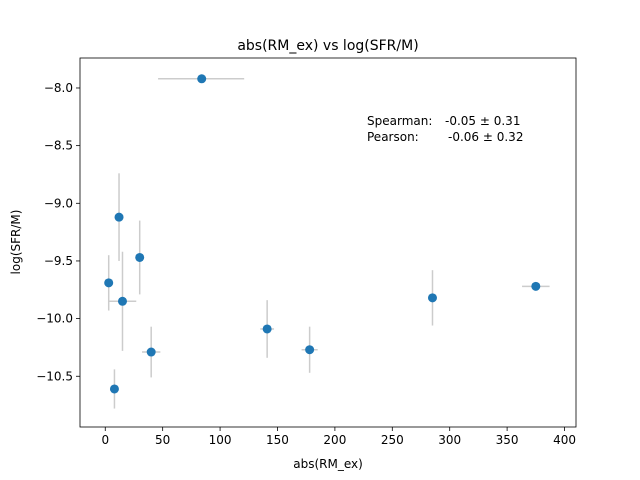 The height and width of the screenshot is (480, 640). Describe the element at coordinates (327, 46) in the screenshot. I see `chart-title: abs(RM_ex) vs log(SFR/M)` at that location.